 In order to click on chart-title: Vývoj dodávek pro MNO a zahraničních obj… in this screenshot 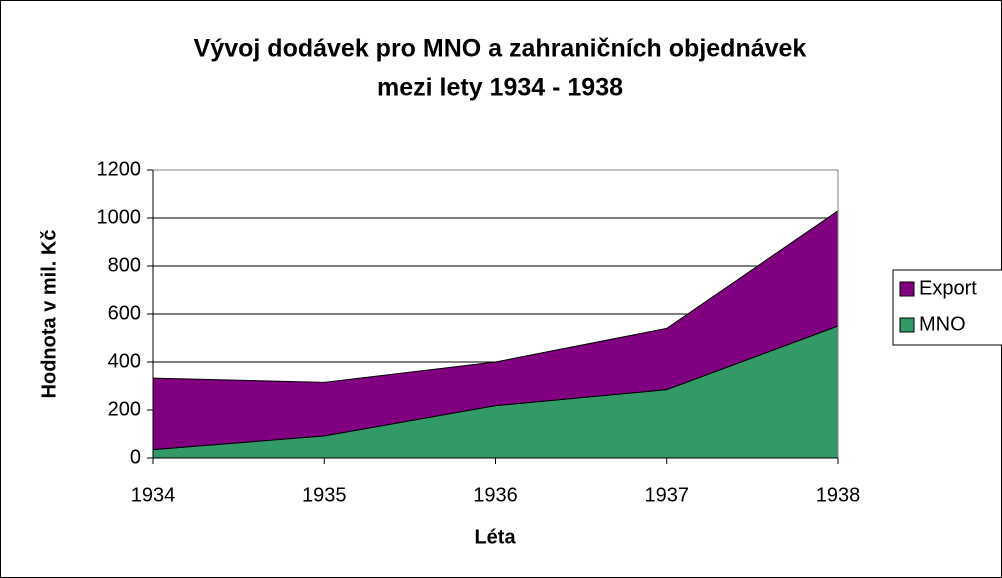, I will do `click(500, 49)`.